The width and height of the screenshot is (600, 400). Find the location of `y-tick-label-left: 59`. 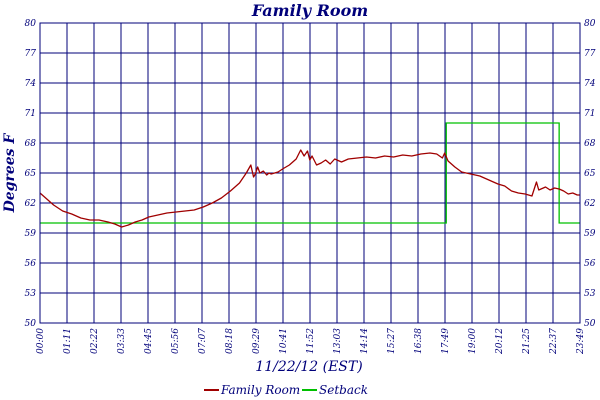

y-tick-label-left: 59 is located at coordinates (31, 234).